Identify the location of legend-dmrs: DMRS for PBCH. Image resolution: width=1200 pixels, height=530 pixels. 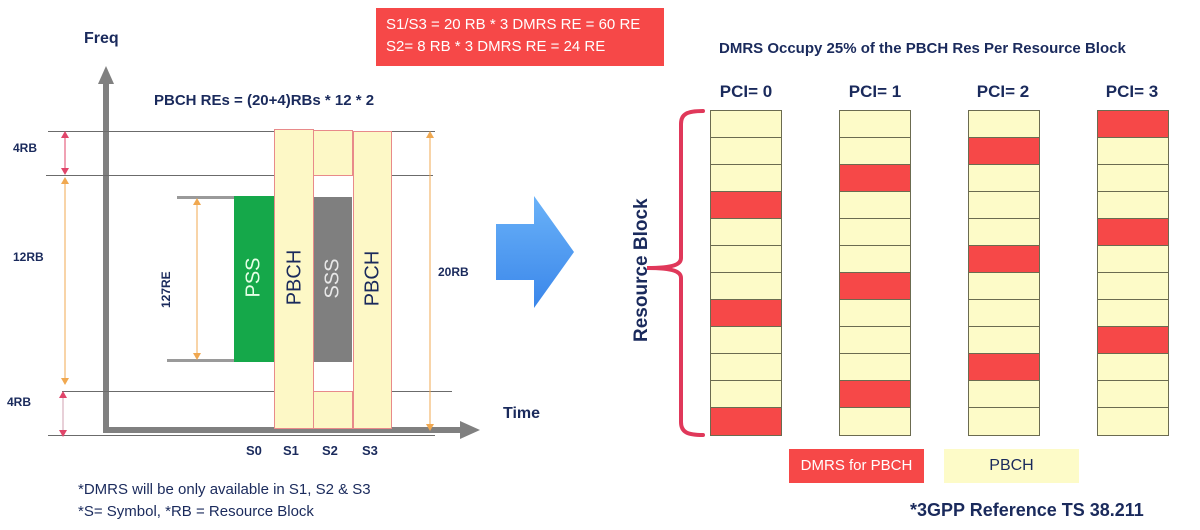
(856, 466).